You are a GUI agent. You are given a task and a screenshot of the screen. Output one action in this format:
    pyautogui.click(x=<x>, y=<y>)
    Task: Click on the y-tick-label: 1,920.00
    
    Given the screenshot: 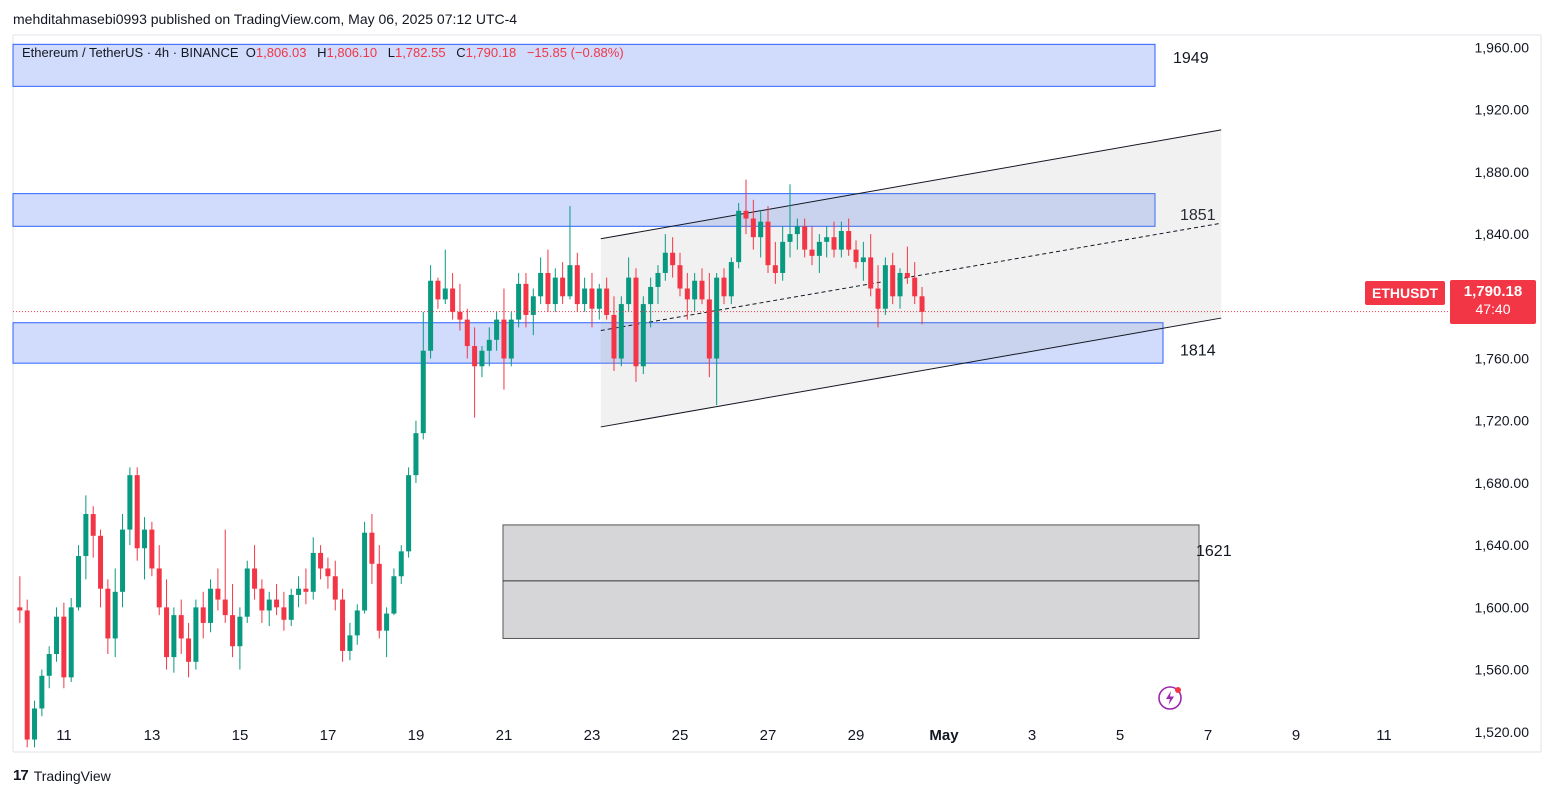 What is the action you would take?
    pyautogui.click(x=1502, y=110)
    